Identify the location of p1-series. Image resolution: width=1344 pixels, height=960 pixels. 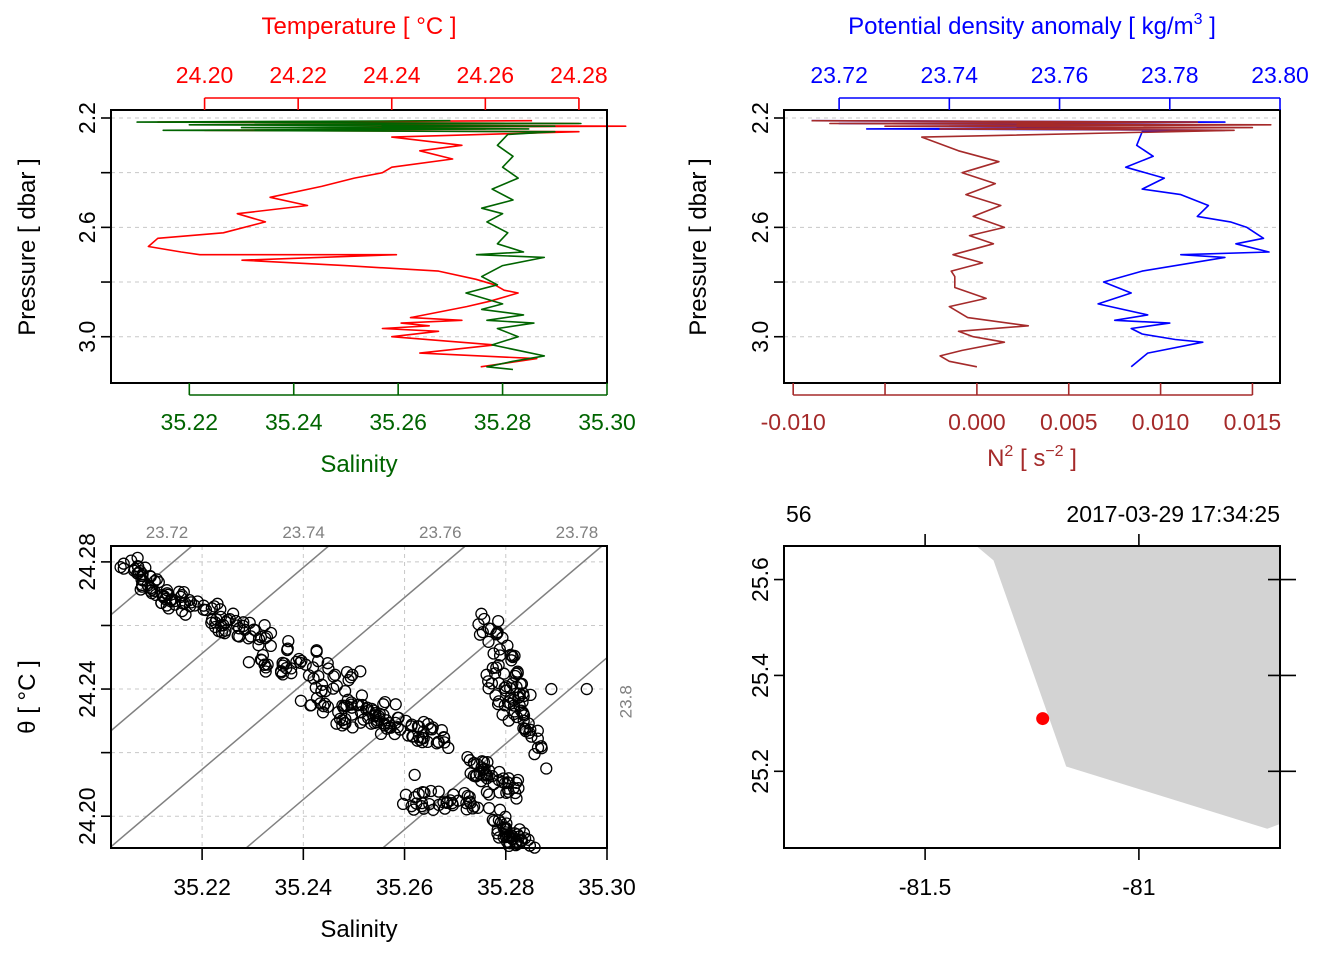
(381, 245).